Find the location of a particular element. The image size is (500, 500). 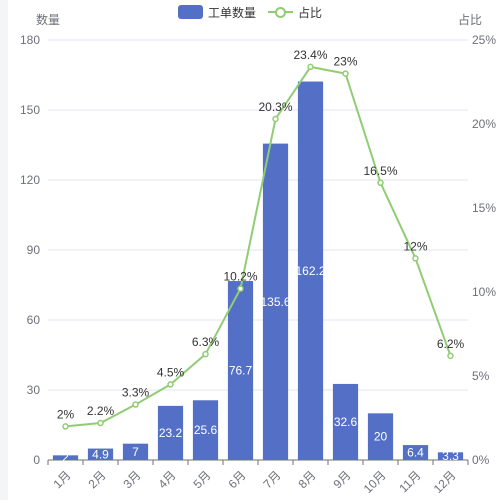

legend-bar-swatch is located at coordinates (190, 12).